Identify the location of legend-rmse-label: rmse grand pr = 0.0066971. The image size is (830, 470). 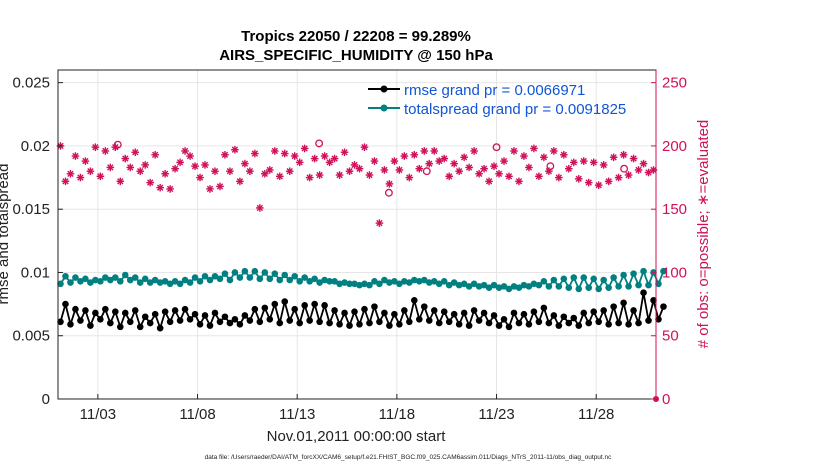
(494, 90).